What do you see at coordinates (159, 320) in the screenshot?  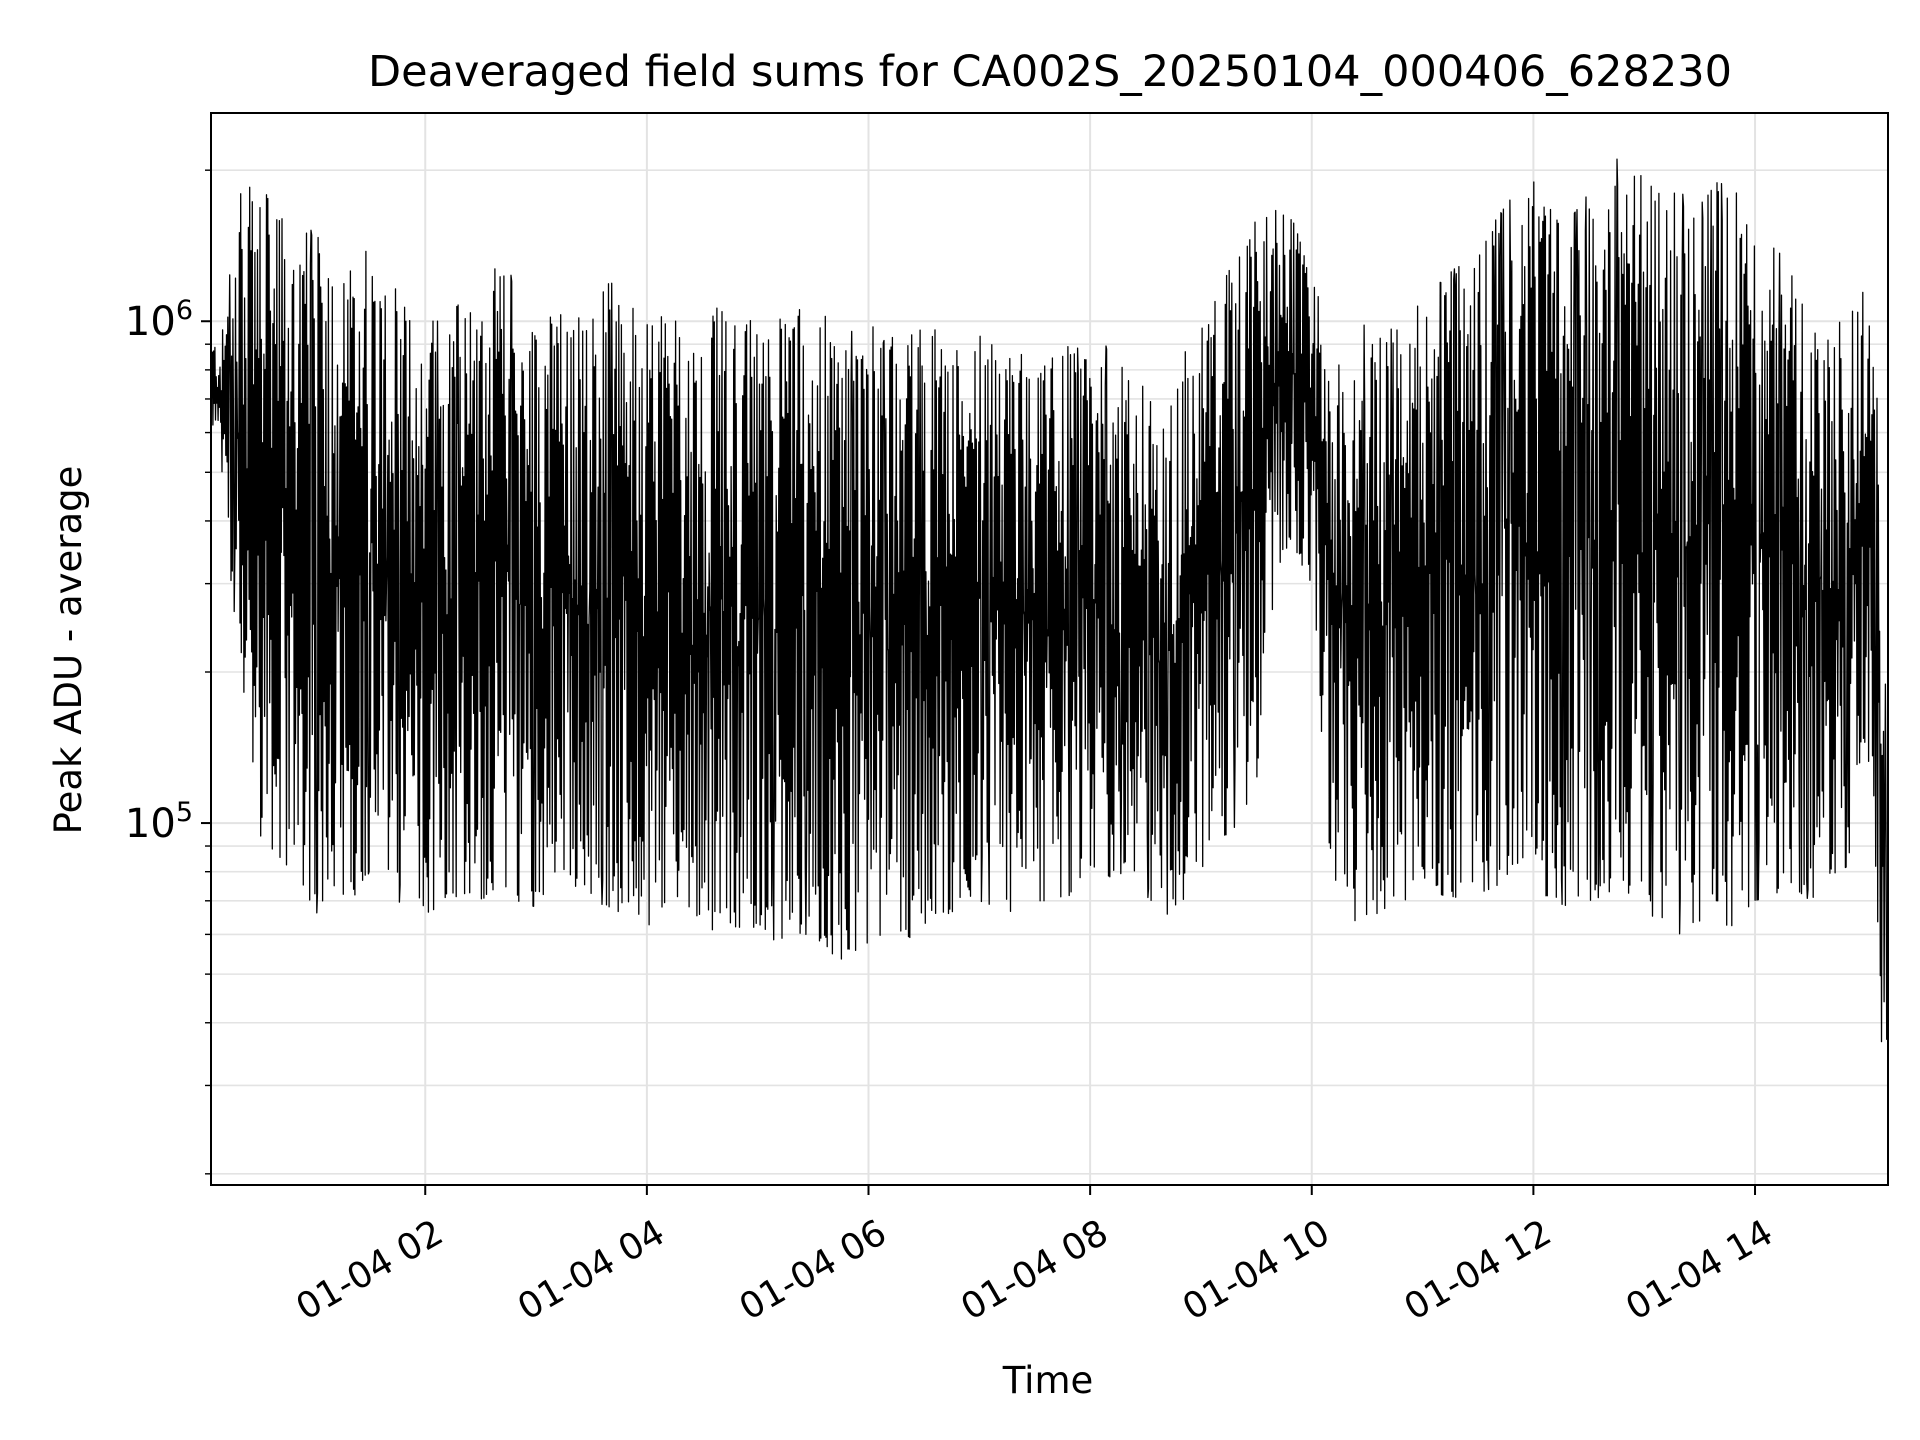 I see `y-tick-label: 106` at bounding box center [159, 320].